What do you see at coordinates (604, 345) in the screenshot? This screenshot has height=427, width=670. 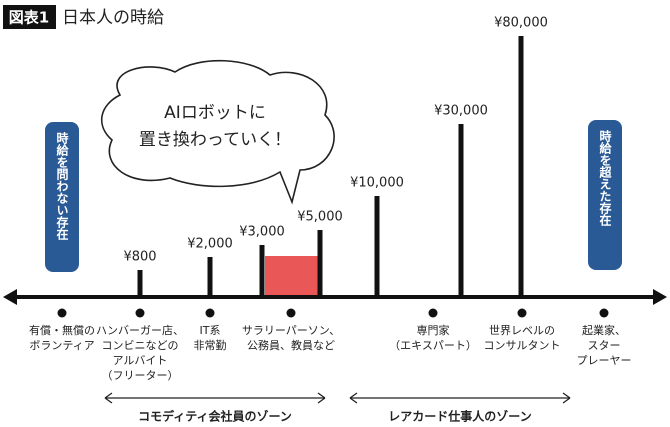 I see `item-label: スター` at bounding box center [604, 345].